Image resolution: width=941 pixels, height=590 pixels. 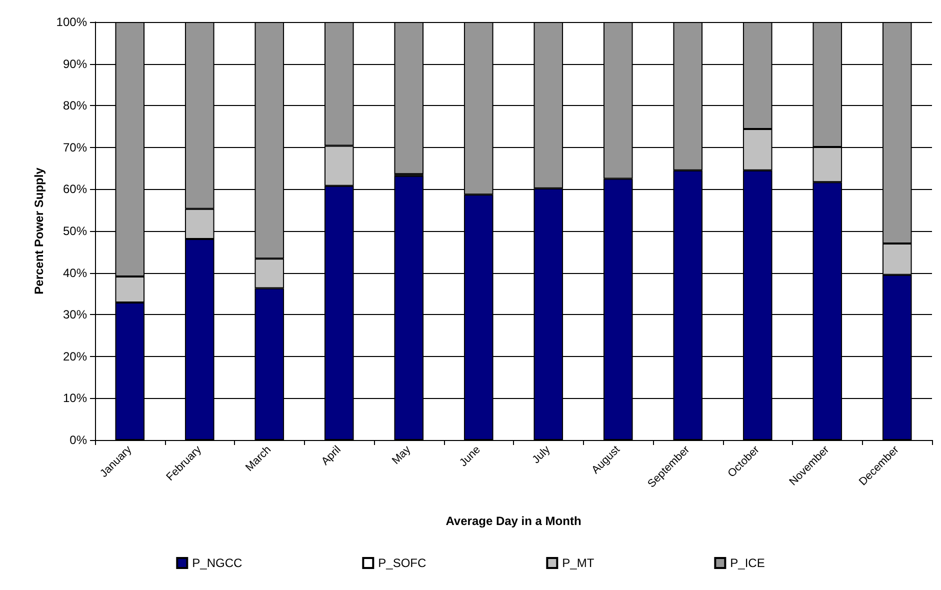 What do you see at coordinates (75, 105) in the screenshot?
I see `y-tick-label: 80%` at bounding box center [75, 105].